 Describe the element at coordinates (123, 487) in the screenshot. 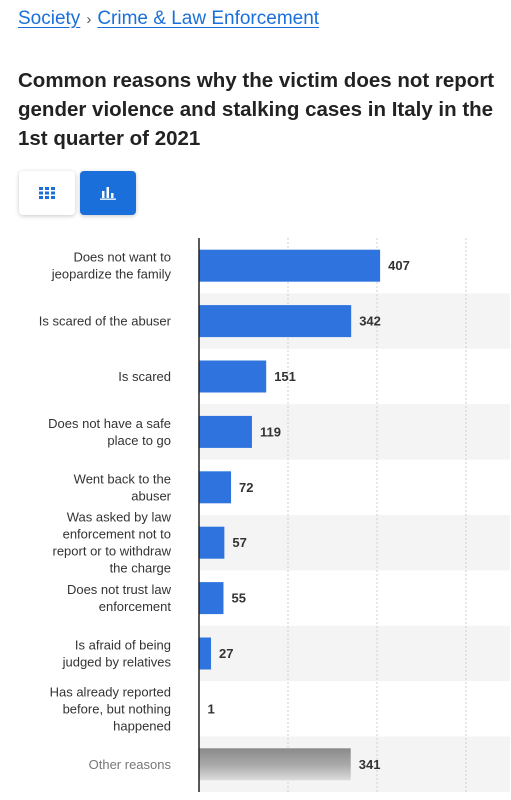

I see `category-label: Went back to the abuser` at that location.